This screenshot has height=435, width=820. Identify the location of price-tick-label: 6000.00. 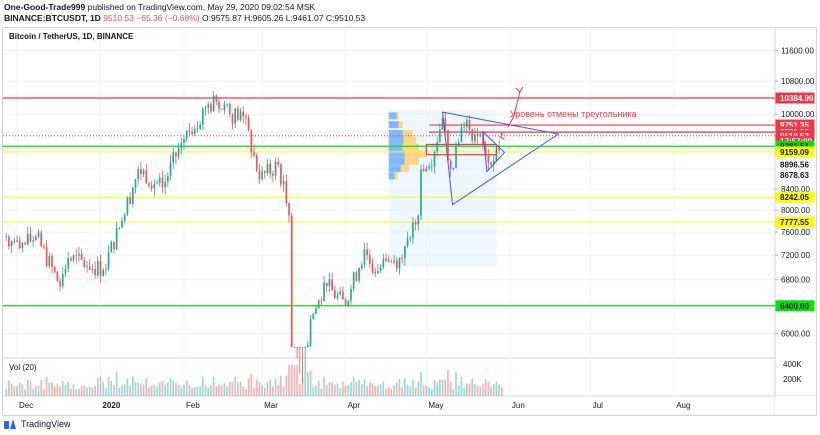
(795, 333).